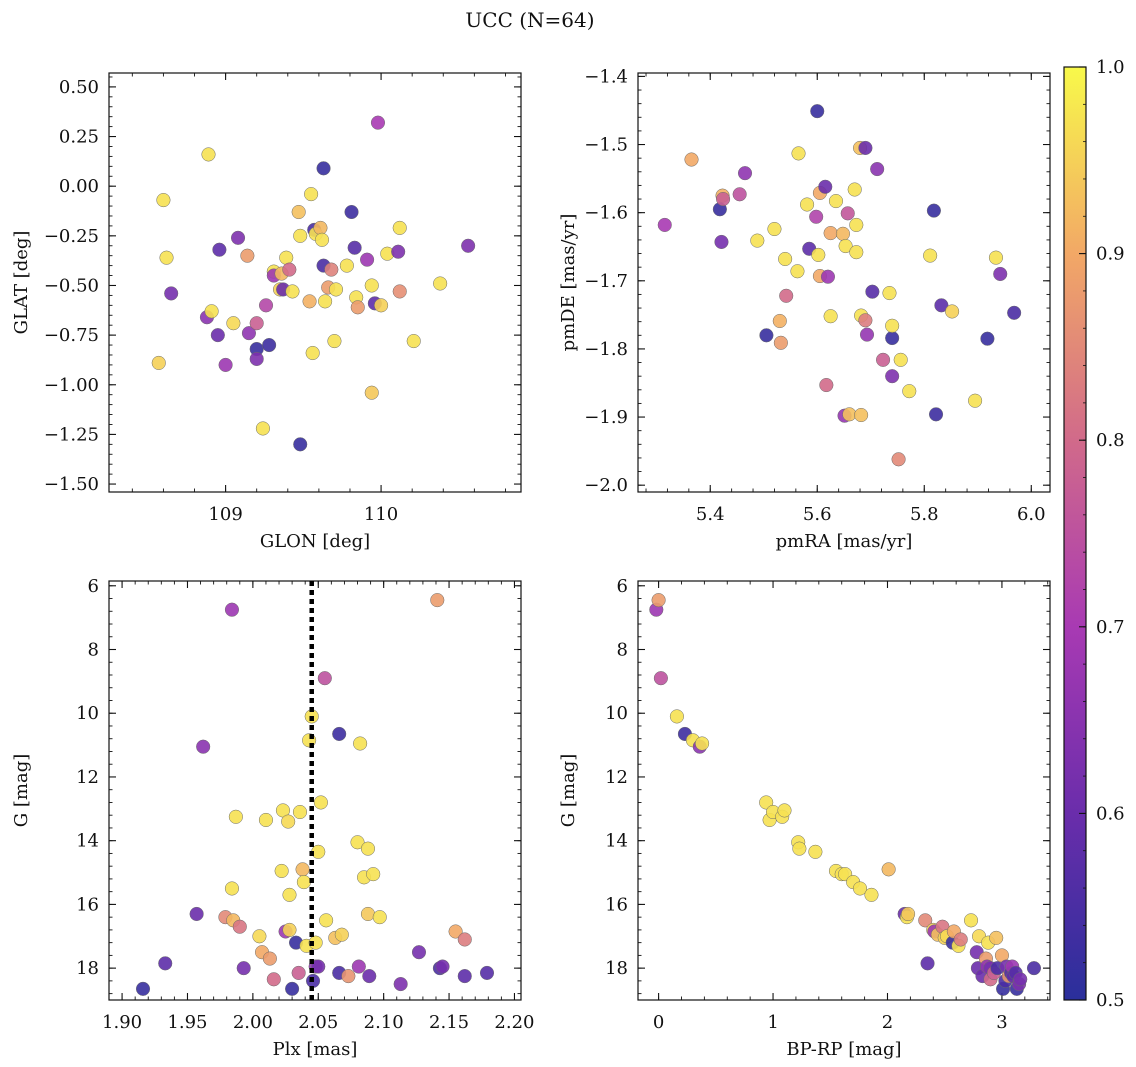  I want to click on y-tick-label: −1.6, so click(606, 213).